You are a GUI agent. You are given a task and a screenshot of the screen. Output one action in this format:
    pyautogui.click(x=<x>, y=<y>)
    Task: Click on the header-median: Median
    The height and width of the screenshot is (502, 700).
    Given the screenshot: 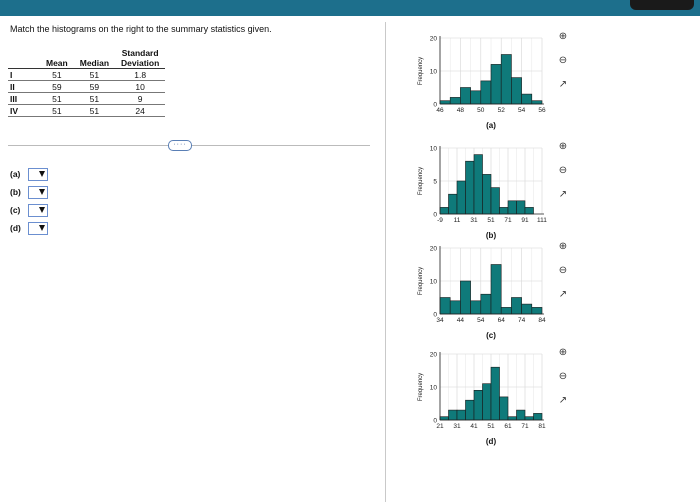 What is the action you would take?
    pyautogui.click(x=94, y=56)
    